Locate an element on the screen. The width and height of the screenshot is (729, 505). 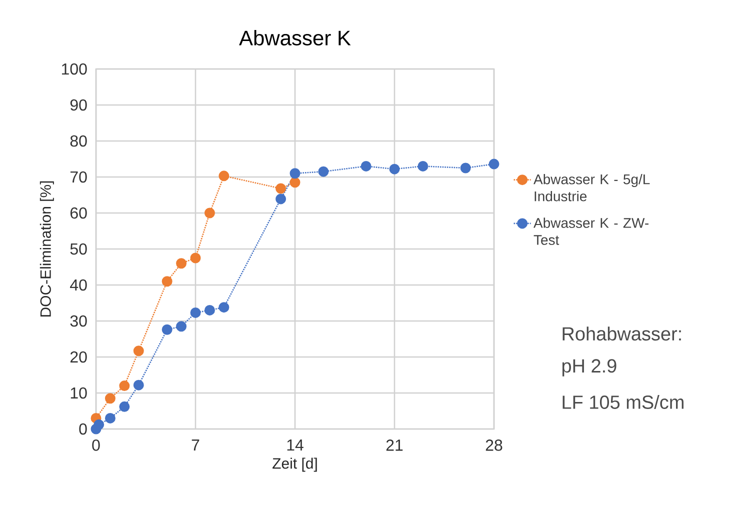
y-axis-title: DOC-Elimination [%] is located at coordinates (47, 249).